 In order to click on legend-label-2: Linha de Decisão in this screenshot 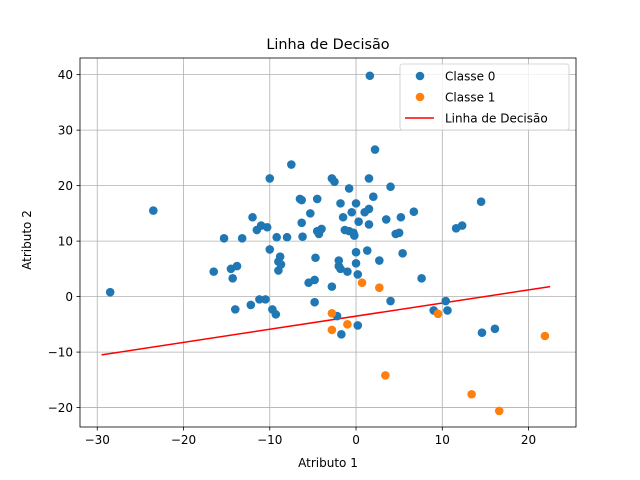, I will do `click(496, 118)`.